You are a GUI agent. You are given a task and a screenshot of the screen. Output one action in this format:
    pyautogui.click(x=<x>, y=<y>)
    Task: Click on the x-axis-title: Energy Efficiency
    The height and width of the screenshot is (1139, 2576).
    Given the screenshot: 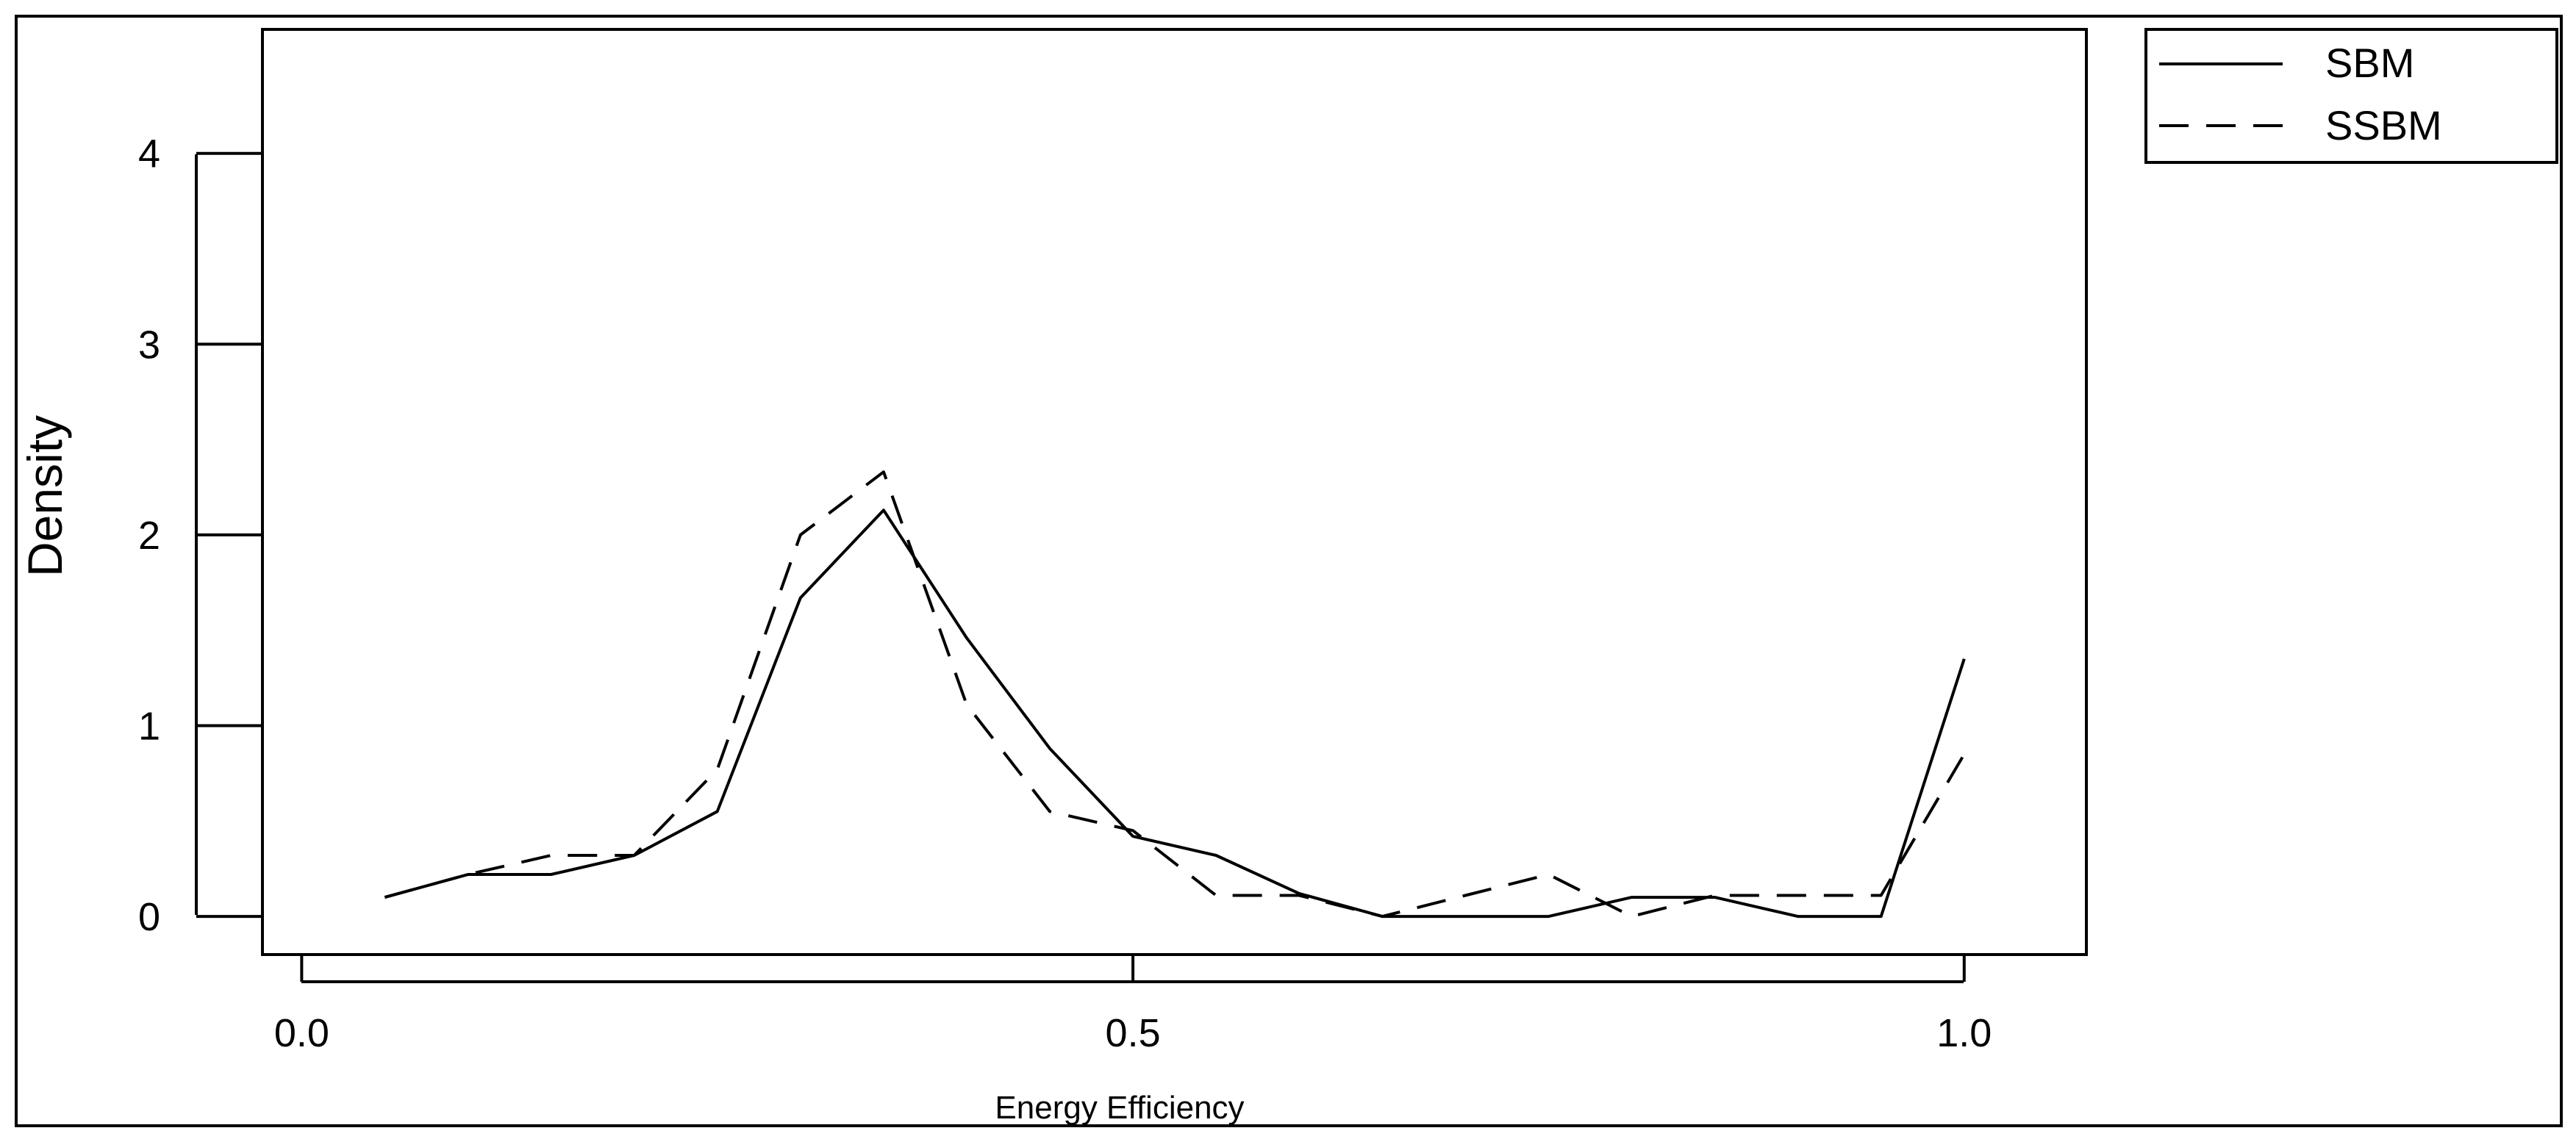 What is the action you would take?
    pyautogui.click(x=1119, y=1108)
    